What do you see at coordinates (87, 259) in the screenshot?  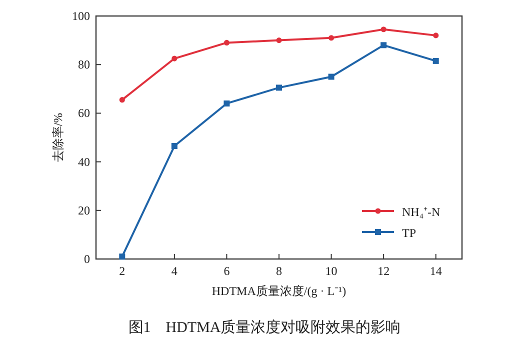 I see `y-tick-label: 0` at bounding box center [87, 259].